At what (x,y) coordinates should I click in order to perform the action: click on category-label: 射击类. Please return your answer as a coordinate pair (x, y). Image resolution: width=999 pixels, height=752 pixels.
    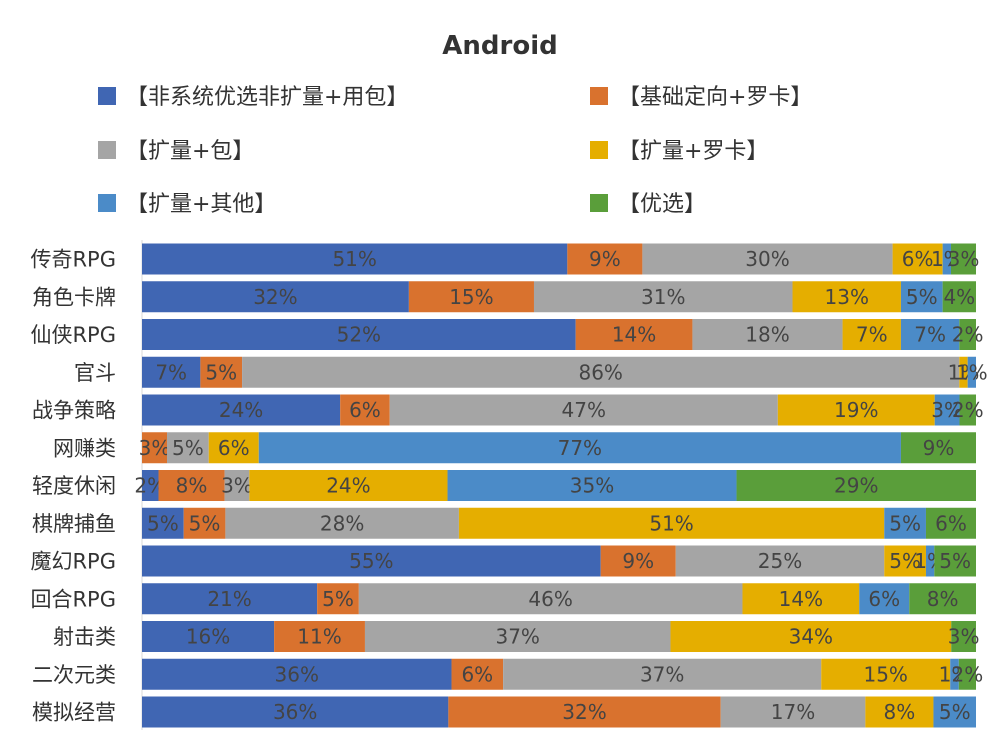
    Looking at the image, I should click on (84, 637).